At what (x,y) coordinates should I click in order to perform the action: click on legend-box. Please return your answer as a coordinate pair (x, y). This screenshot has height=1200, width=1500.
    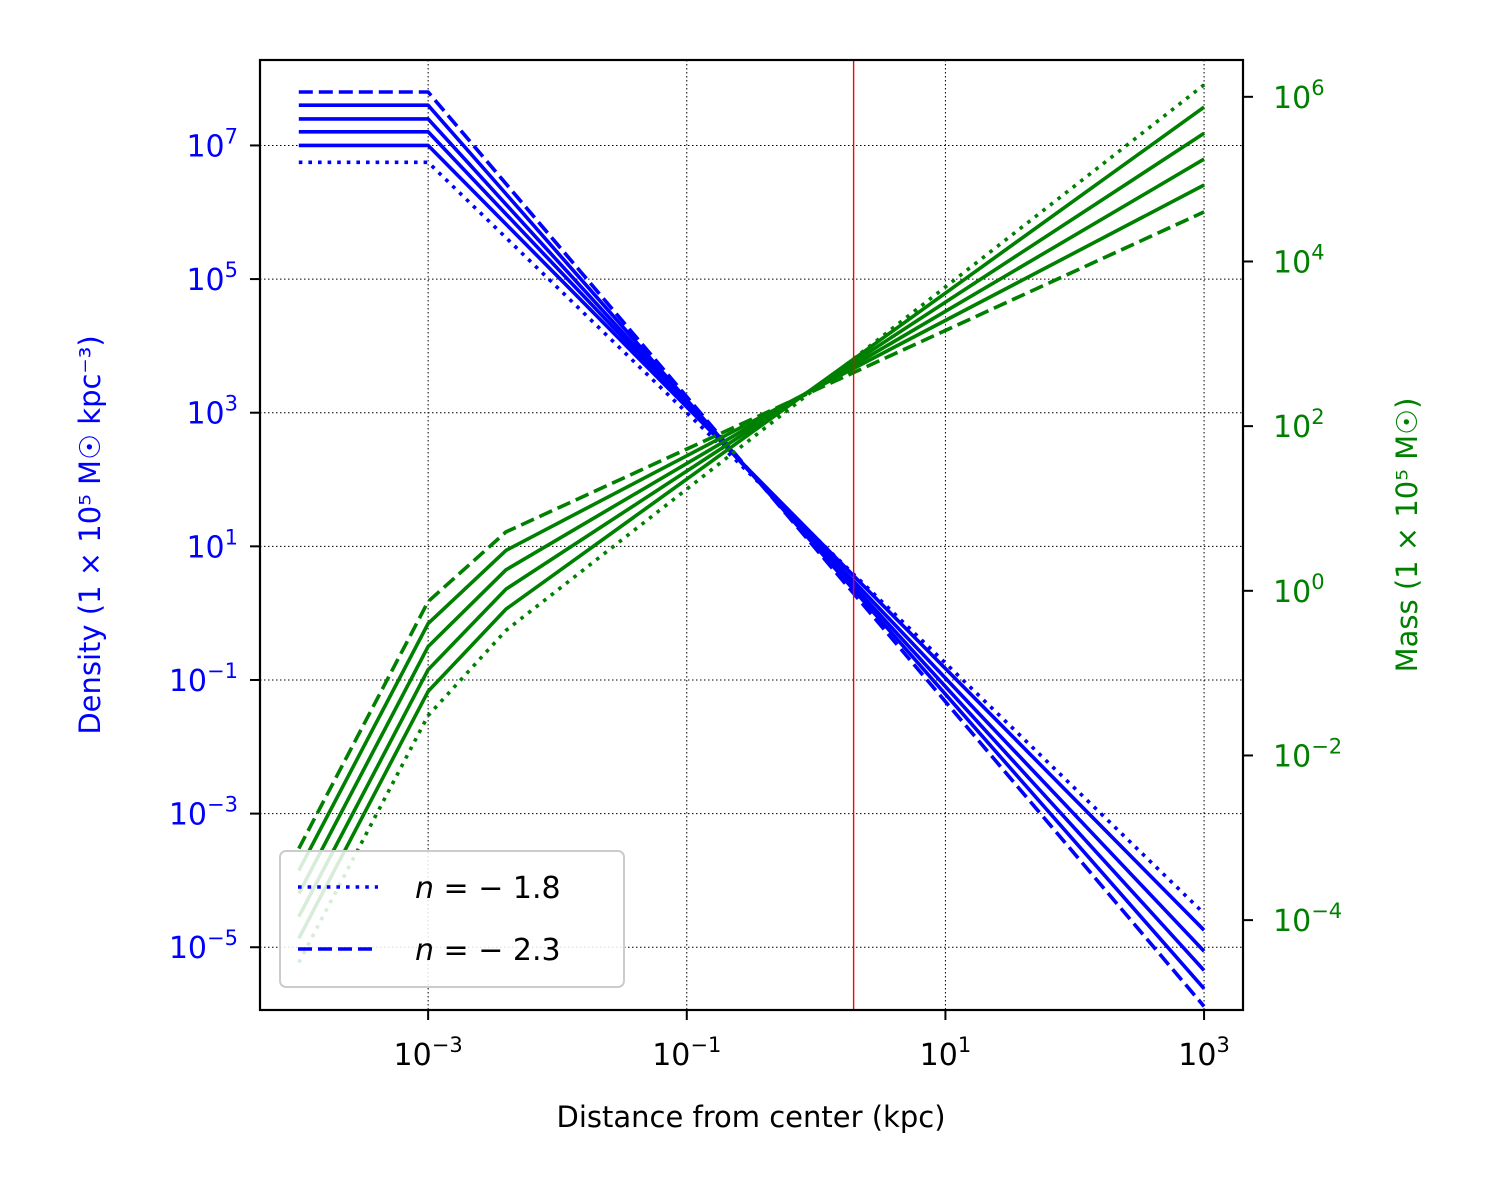
    Looking at the image, I should click on (452, 919).